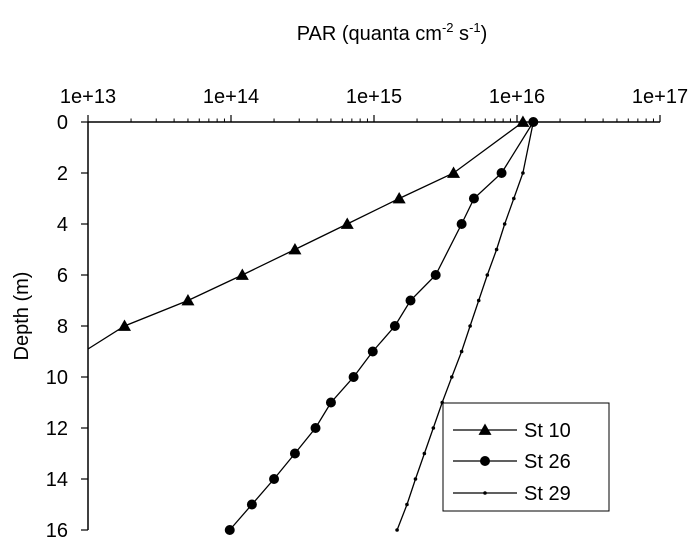 The image size is (692, 547). I want to click on x-tick-label: 1e+15, so click(374, 97).